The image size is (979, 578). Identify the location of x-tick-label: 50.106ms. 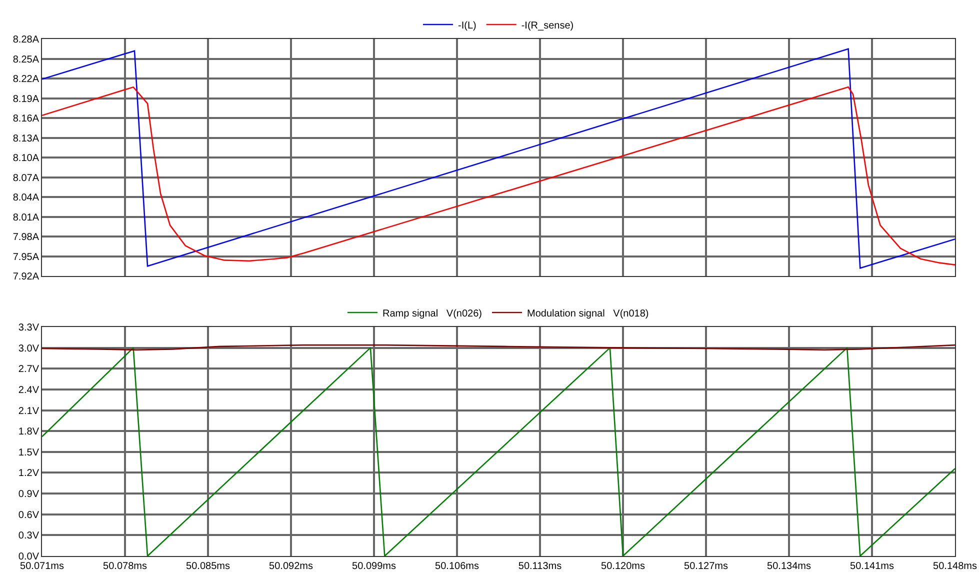
(457, 566).